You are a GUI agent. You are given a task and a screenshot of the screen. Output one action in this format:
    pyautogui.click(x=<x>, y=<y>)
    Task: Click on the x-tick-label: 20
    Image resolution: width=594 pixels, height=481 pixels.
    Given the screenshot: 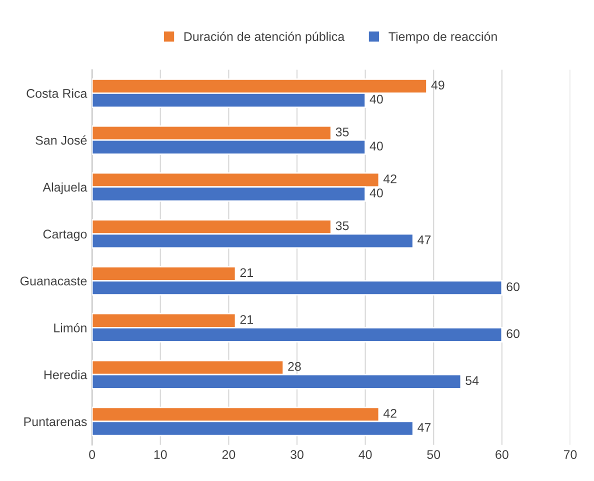 What is the action you would take?
    pyautogui.click(x=229, y=454)
    